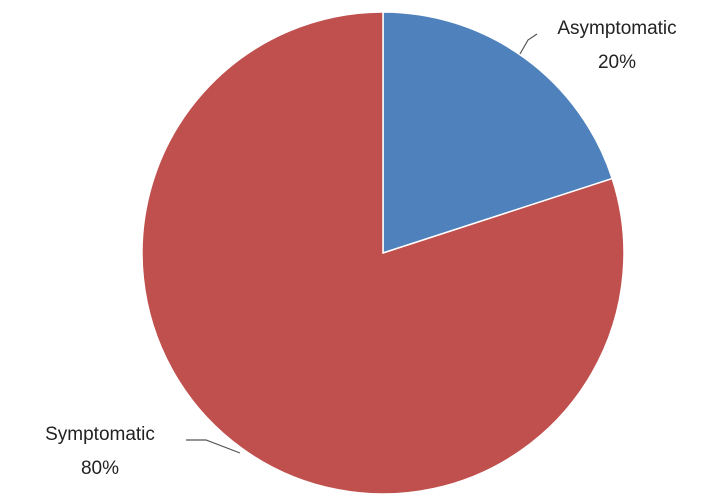 This screenshot has height=499, width=701. What do you see at coordinates (616, 28) in the screenshot?
I see `slice-label-asymptomatic-name: Asymptomatic` at bounding box center [616, 28].